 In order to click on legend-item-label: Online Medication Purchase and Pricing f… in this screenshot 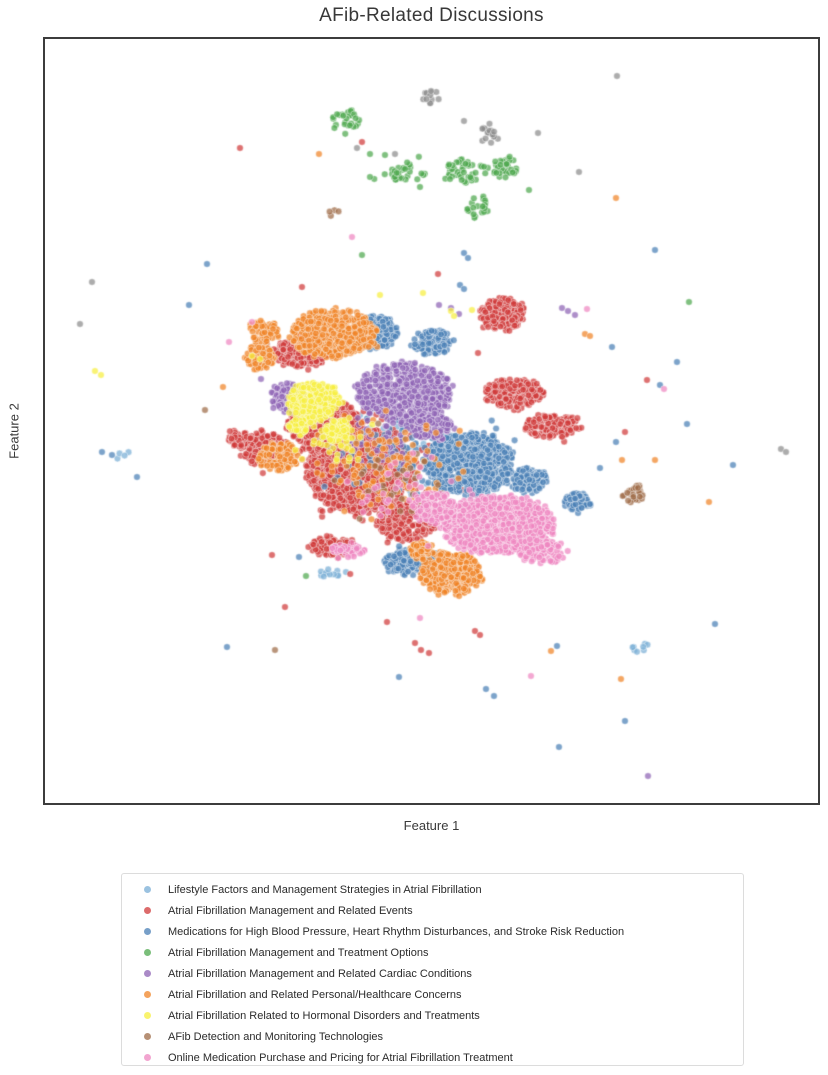, I will do `click(340, 1057)`.